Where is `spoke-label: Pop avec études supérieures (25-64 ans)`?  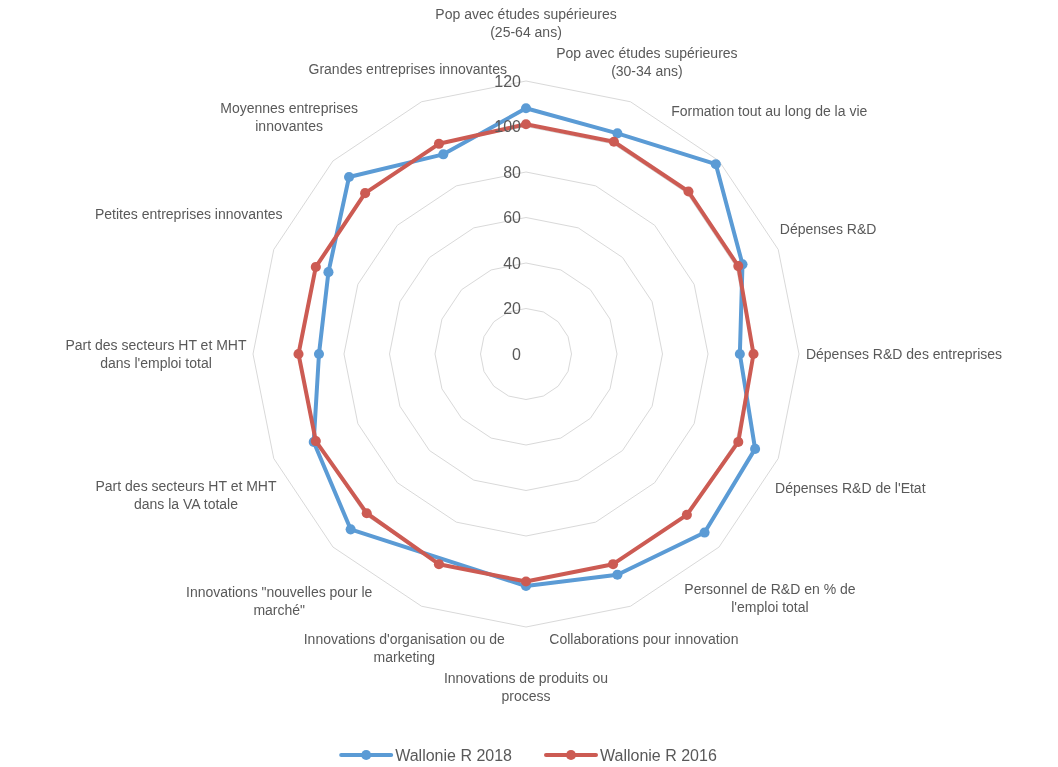
spoke-label: Pop avec études supérieures (25-64 ans) is located at coordinates (526, 23).